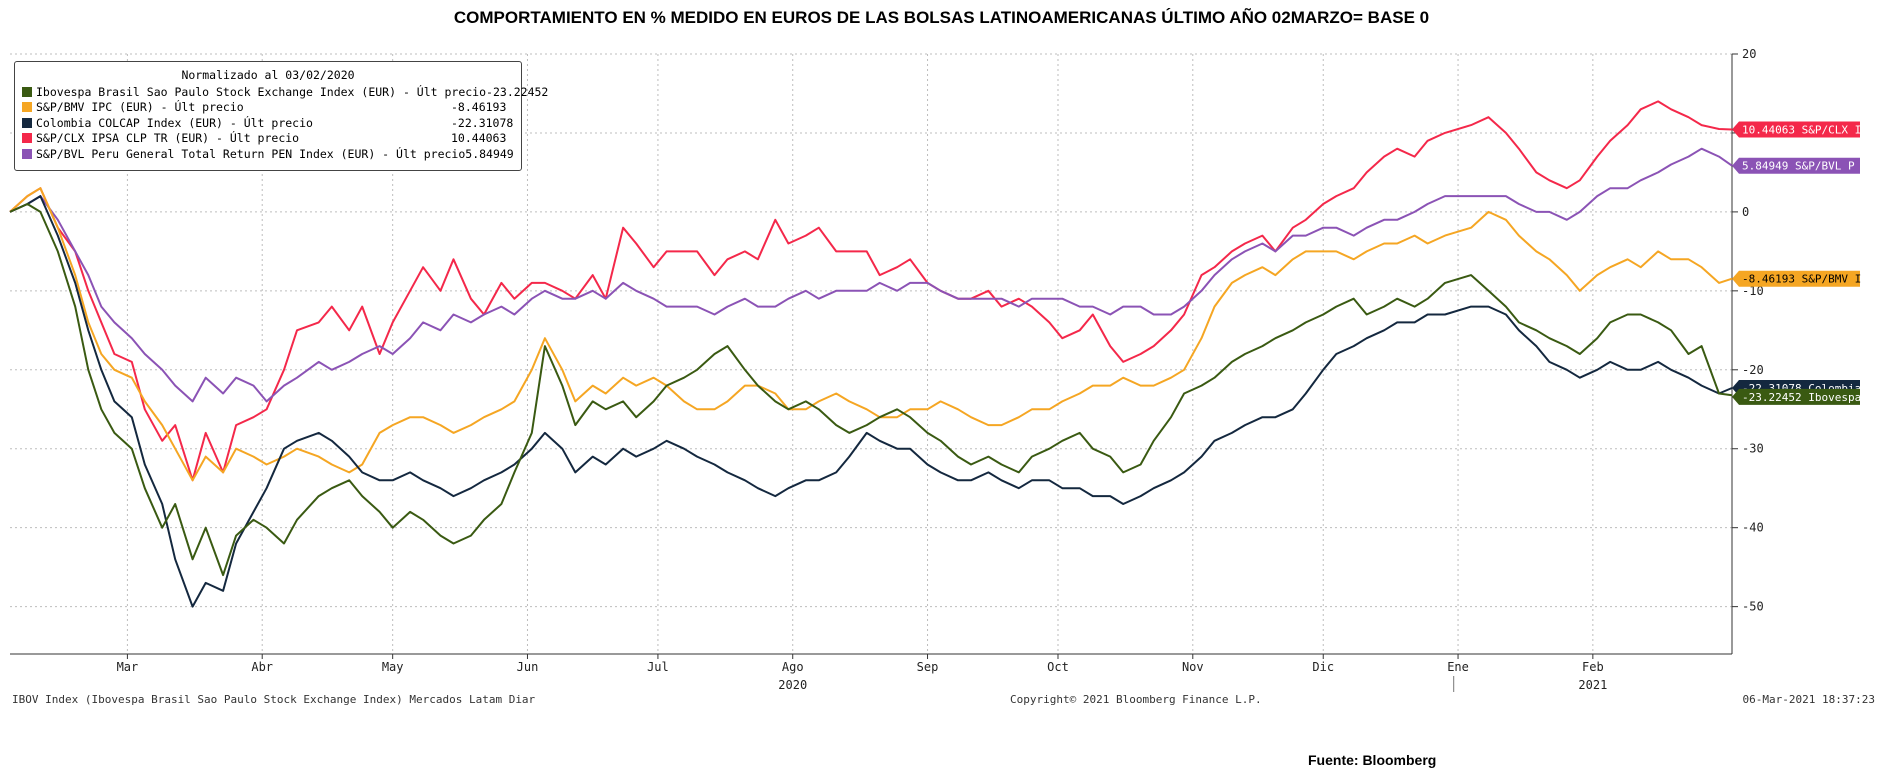 This screenshot has width=1883, height=768. What do you see at coordinates (1753, 449) in the screenshot?
I see `y-tick-label: -30` at bounding box center [1753, 449].